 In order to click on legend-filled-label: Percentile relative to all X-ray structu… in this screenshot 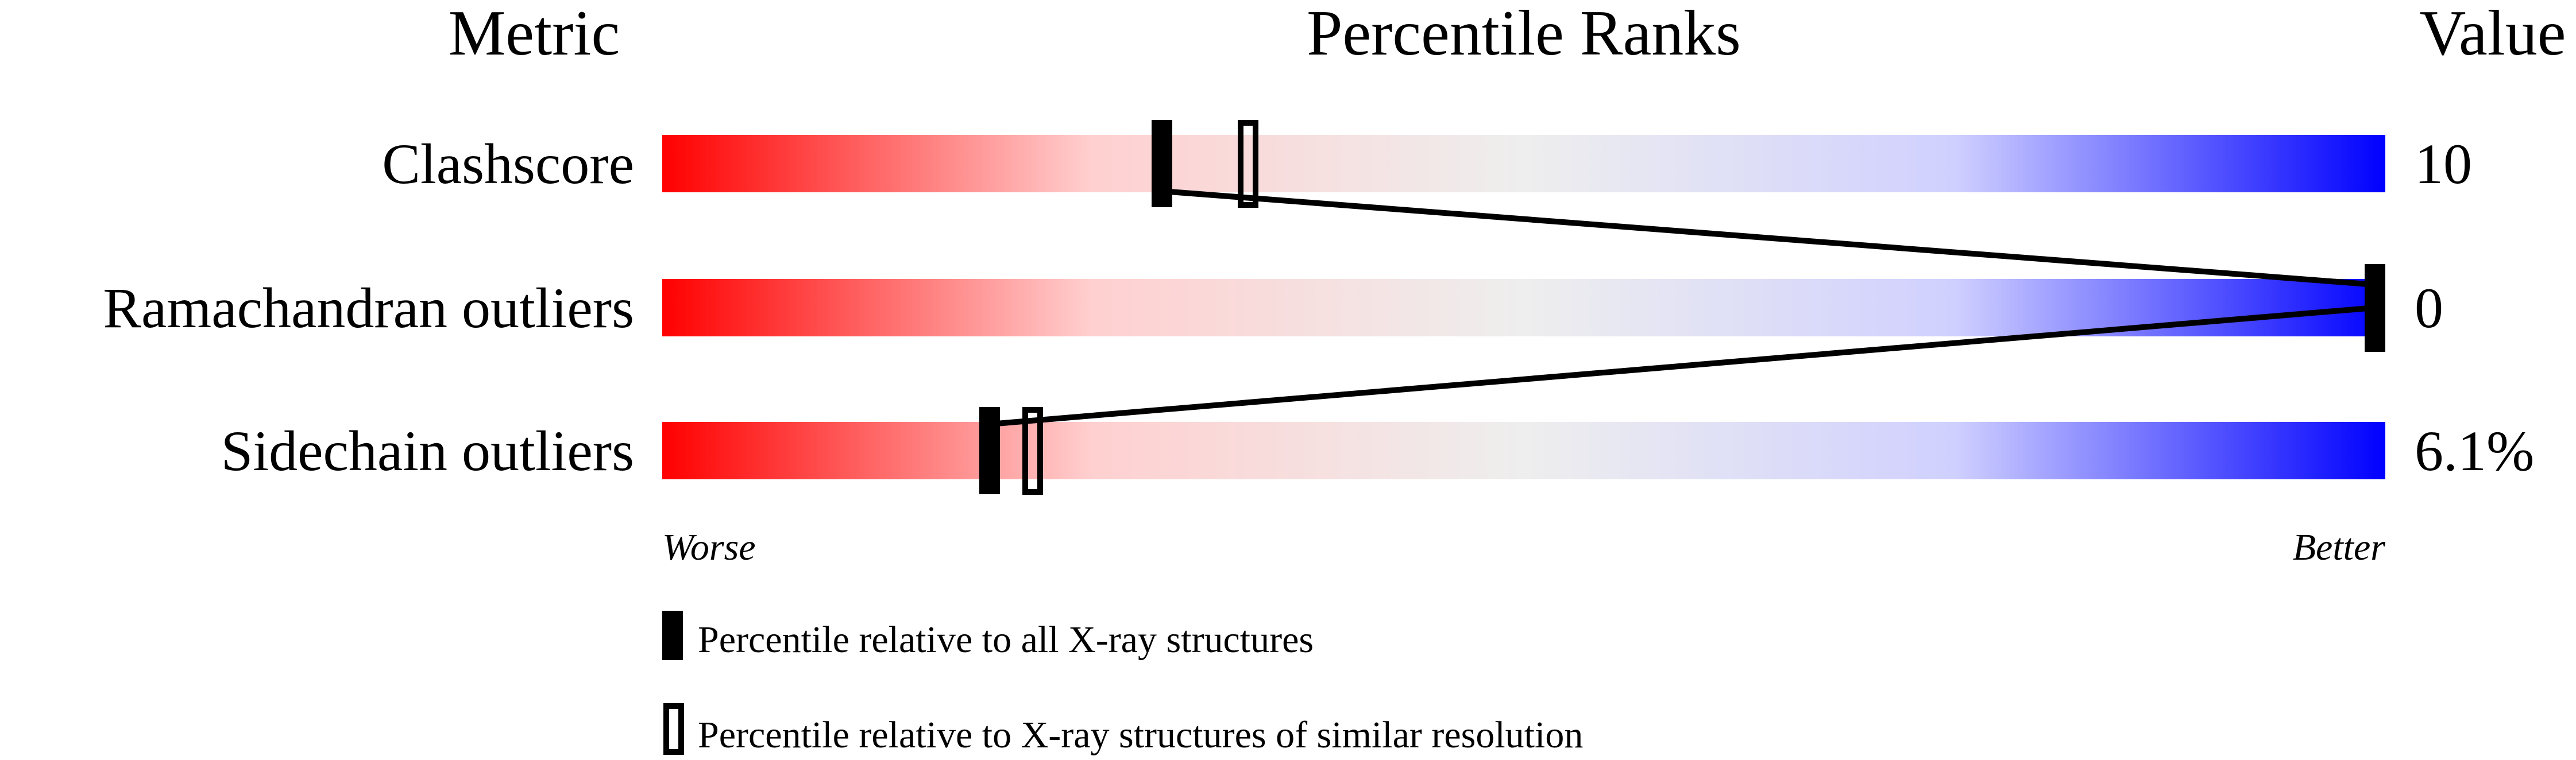, I will do `click(1006, 640)`.